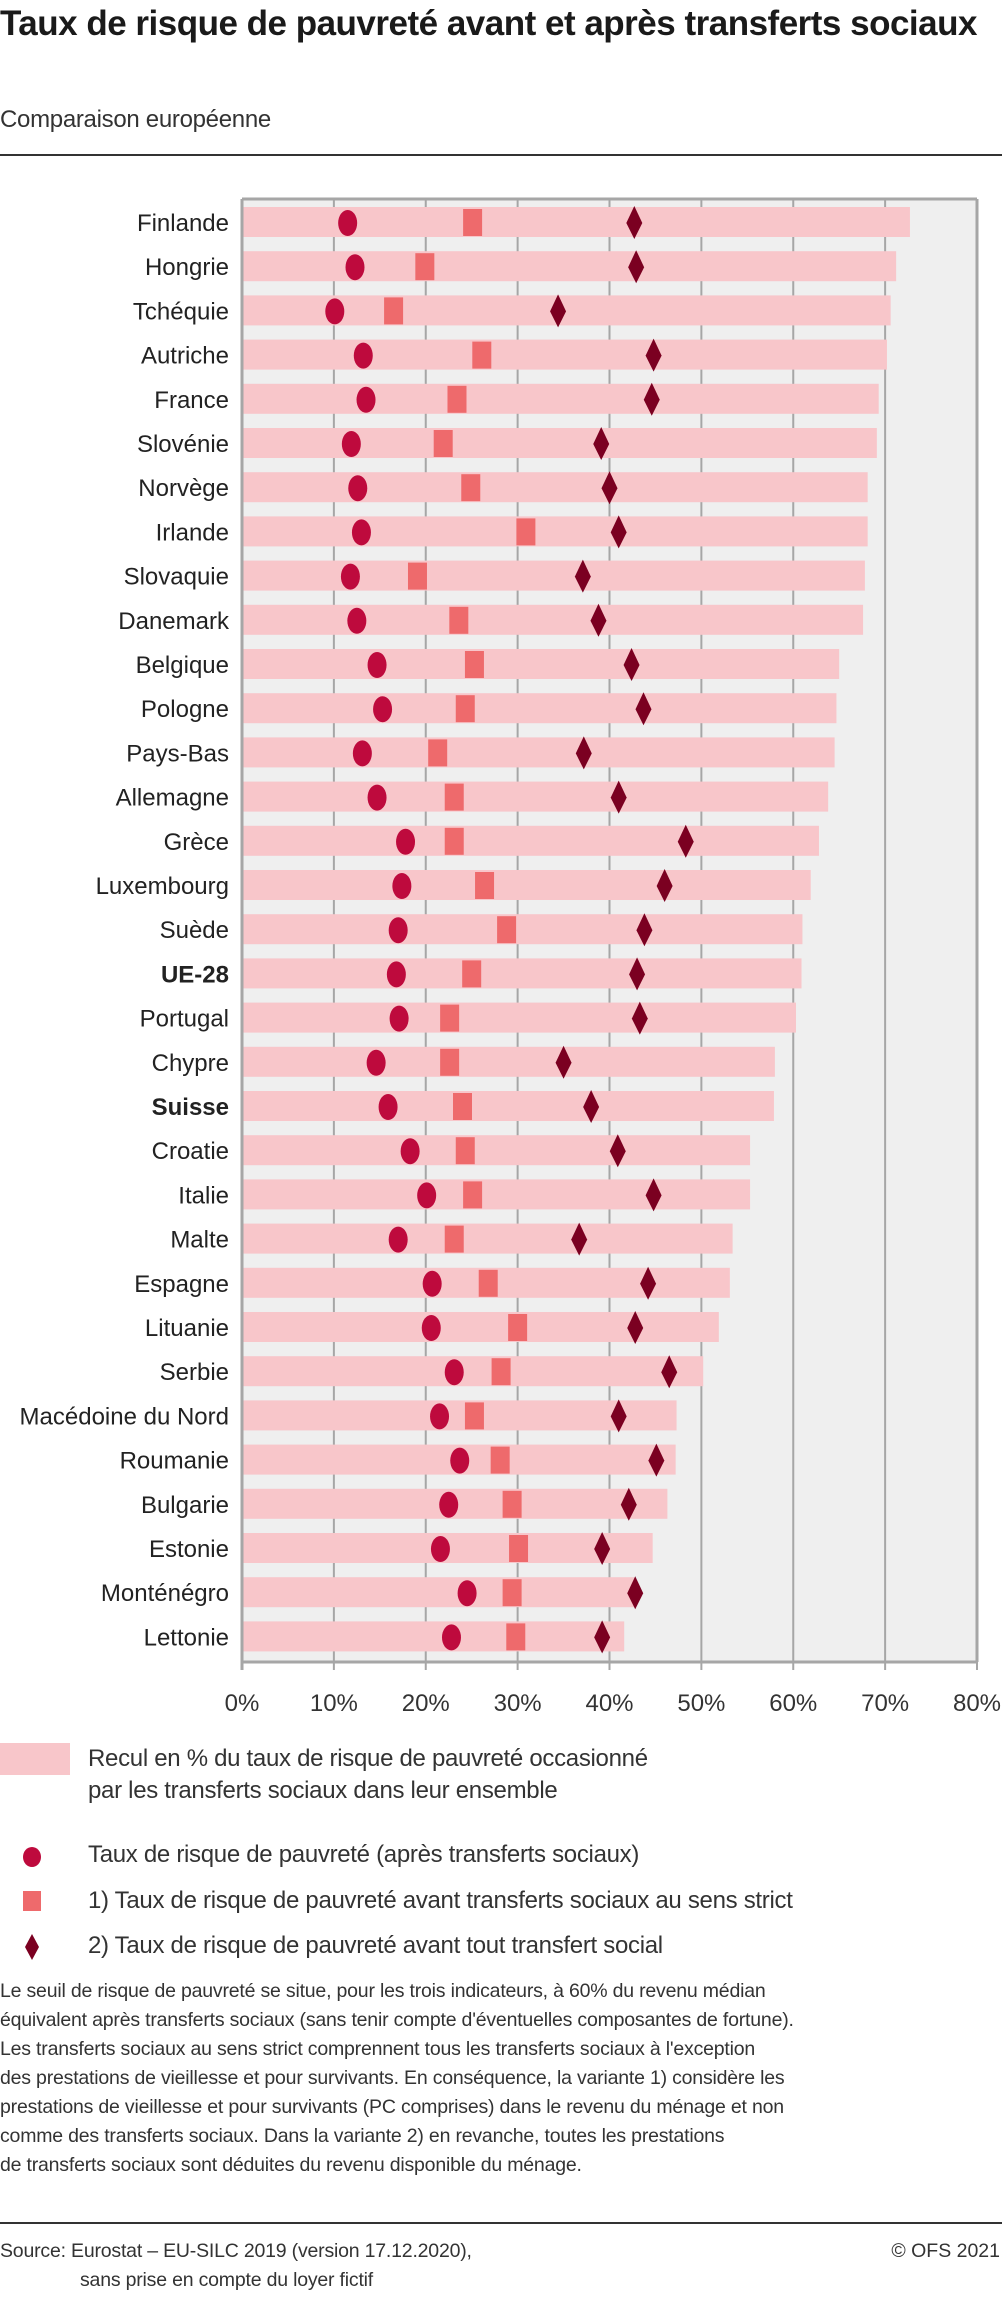  Describe the element at coordinates (162, 886) in the screenshot. I see `category-label: Luxembourg` at that location.